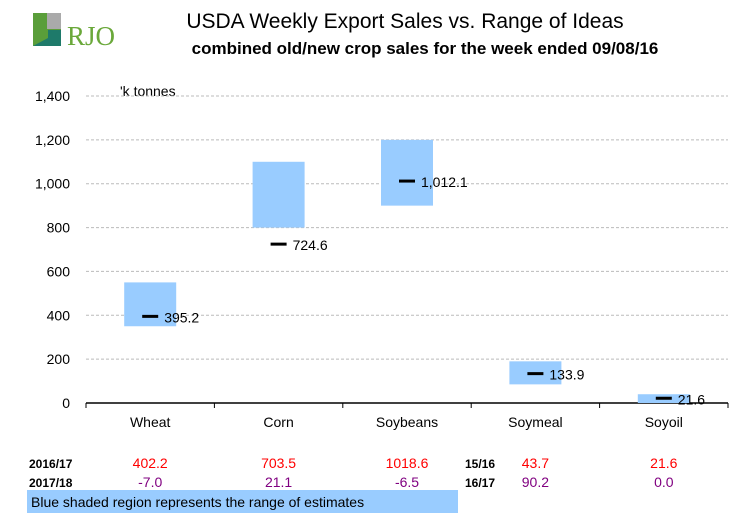 This screenshot has width=756, height=516. I want to click on y-tick-label: 0, so click(66, 403).